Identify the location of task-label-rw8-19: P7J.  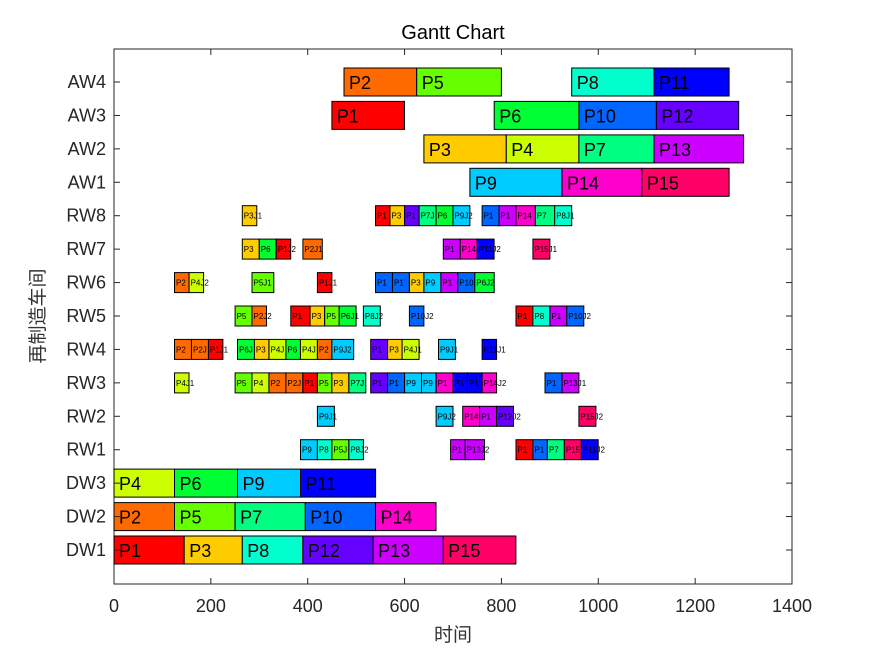
(428, 216).